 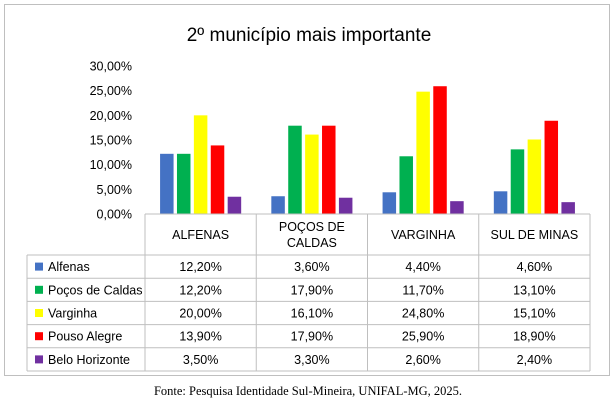 I want to click on table-cell-value: 13,10%, so click(x=534, y=290).